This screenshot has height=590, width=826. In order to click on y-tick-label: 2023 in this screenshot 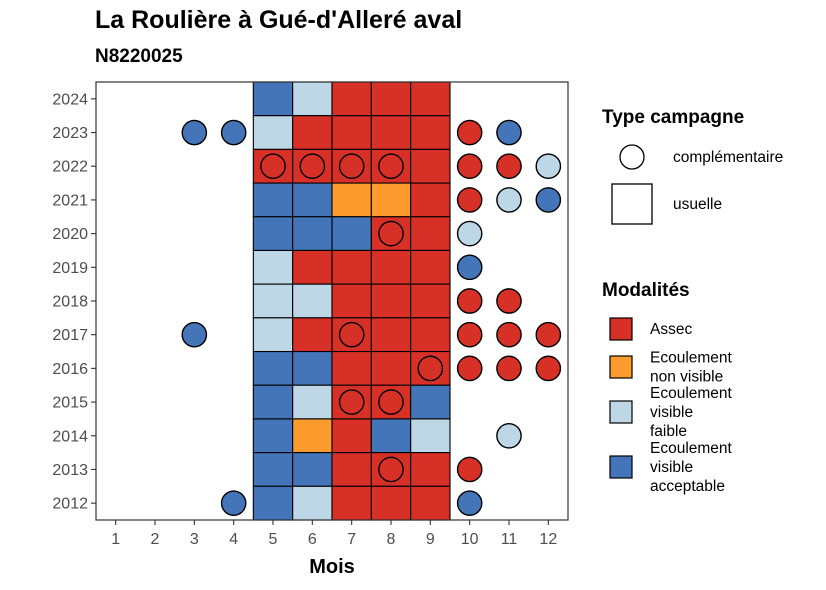, I will do `click(70, 133)`.